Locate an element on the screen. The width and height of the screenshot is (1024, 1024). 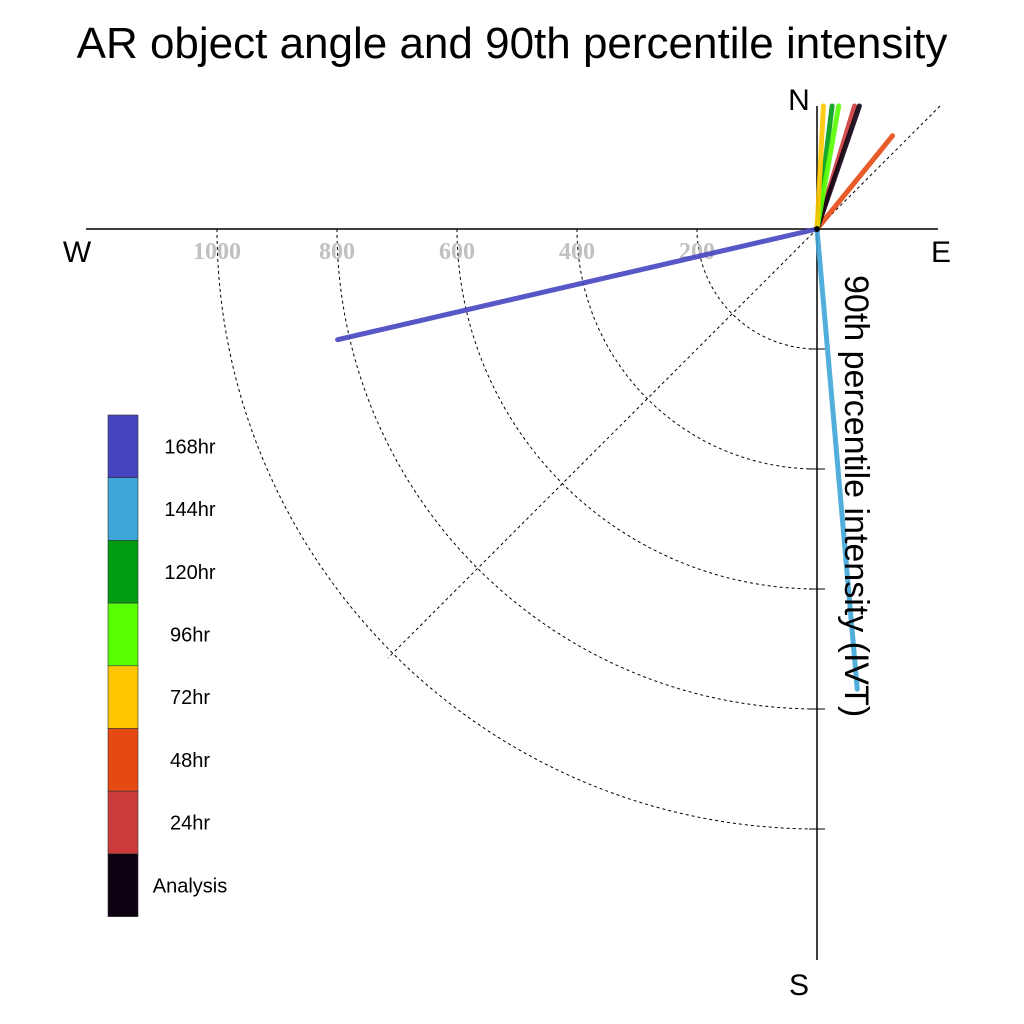
vector-144hr is located at coordinates (837, 459).